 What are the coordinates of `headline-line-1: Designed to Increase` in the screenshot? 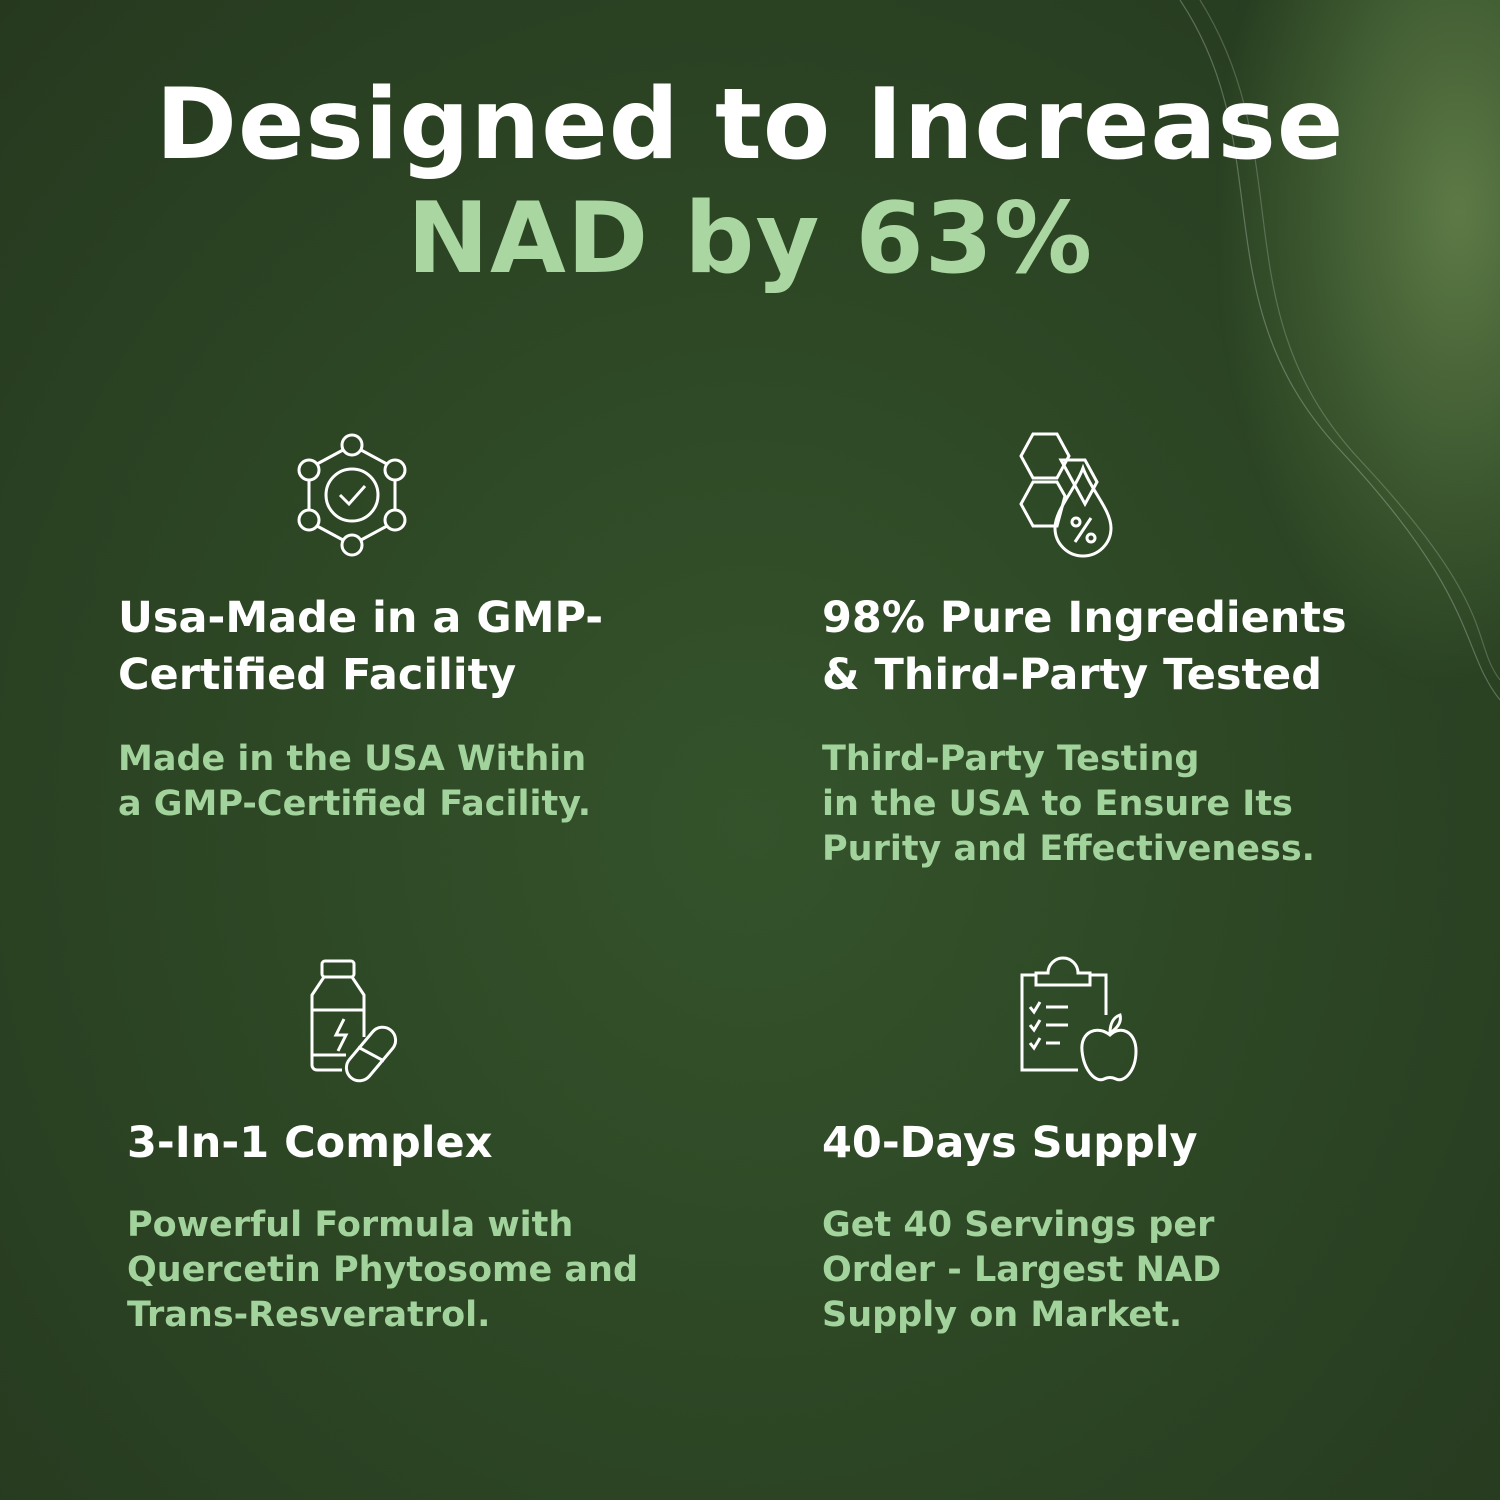 It's located at (750, 125).